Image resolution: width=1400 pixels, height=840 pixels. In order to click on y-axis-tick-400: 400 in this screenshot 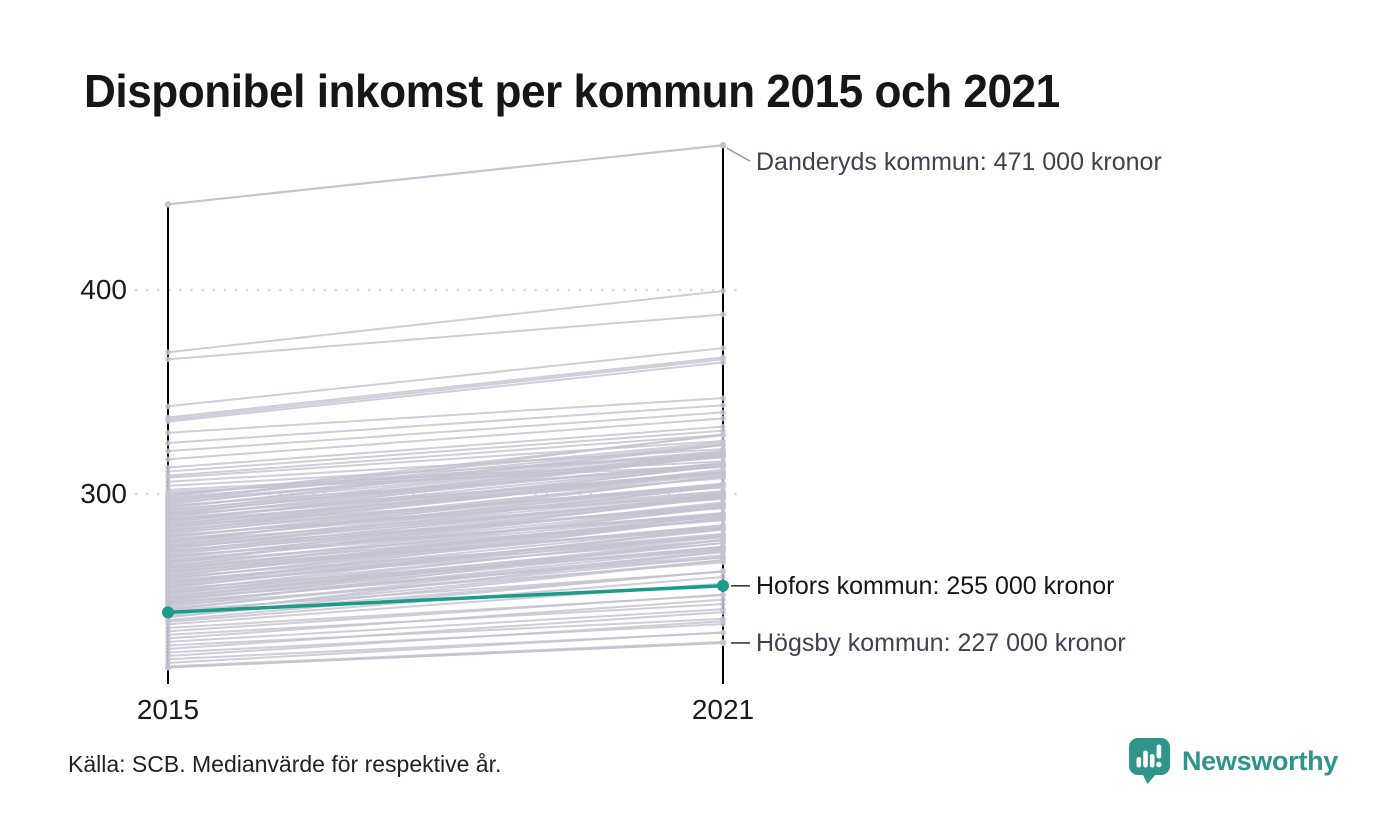, I will do `click(103, 289)`.